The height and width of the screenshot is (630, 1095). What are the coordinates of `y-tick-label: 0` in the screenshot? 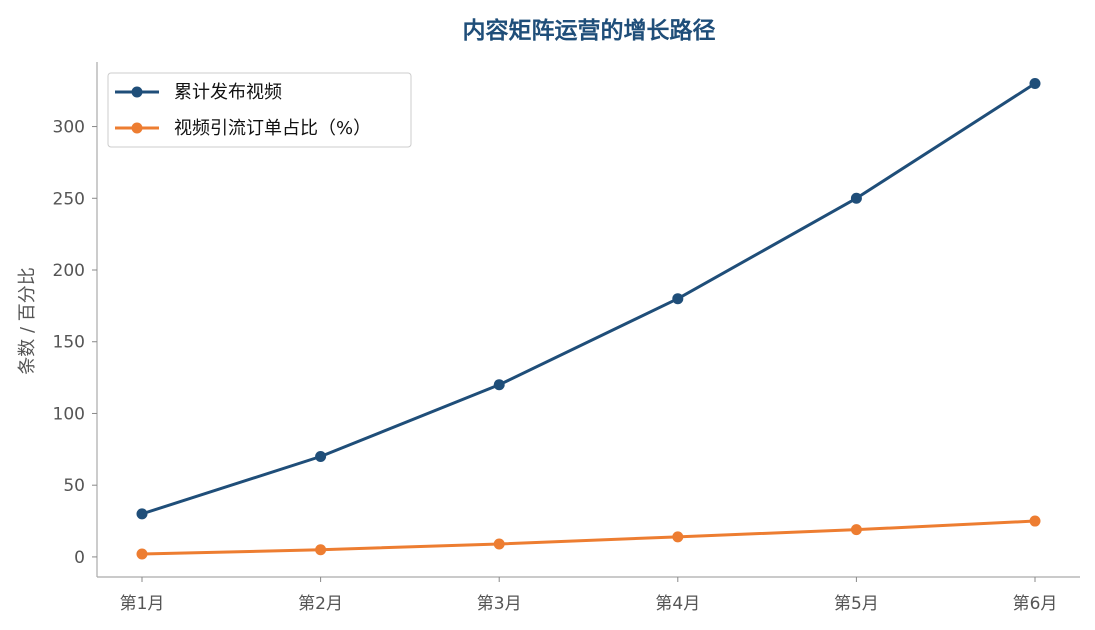 It's located at (79, 558).